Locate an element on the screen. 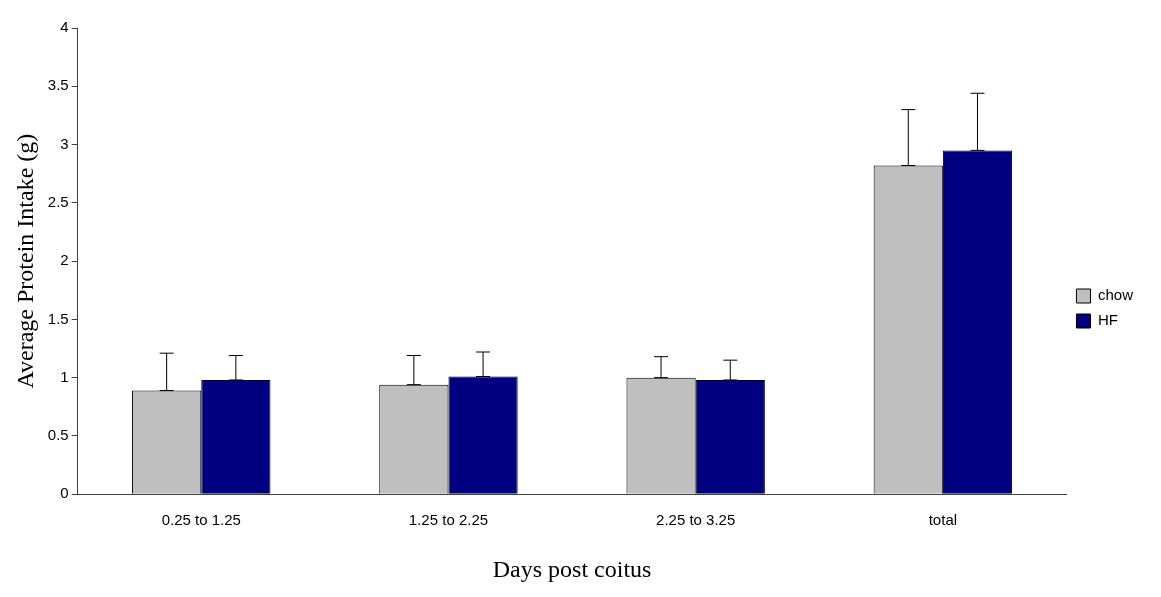 The image size is (1161, 597). y-tick-label: 3 is located at coordinates (64, 143).